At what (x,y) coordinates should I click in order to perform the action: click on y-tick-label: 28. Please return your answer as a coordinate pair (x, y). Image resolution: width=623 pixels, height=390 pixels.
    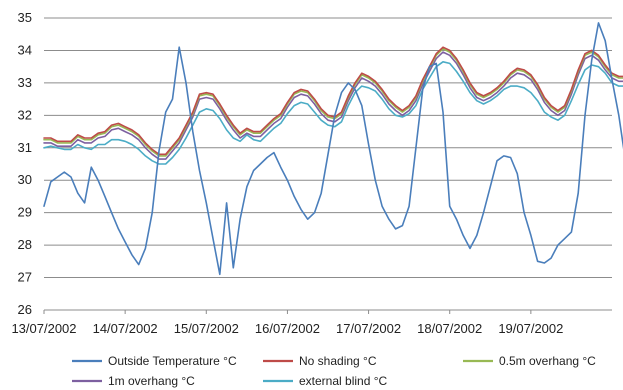
    Looking at the image, I should click on (25, 244).